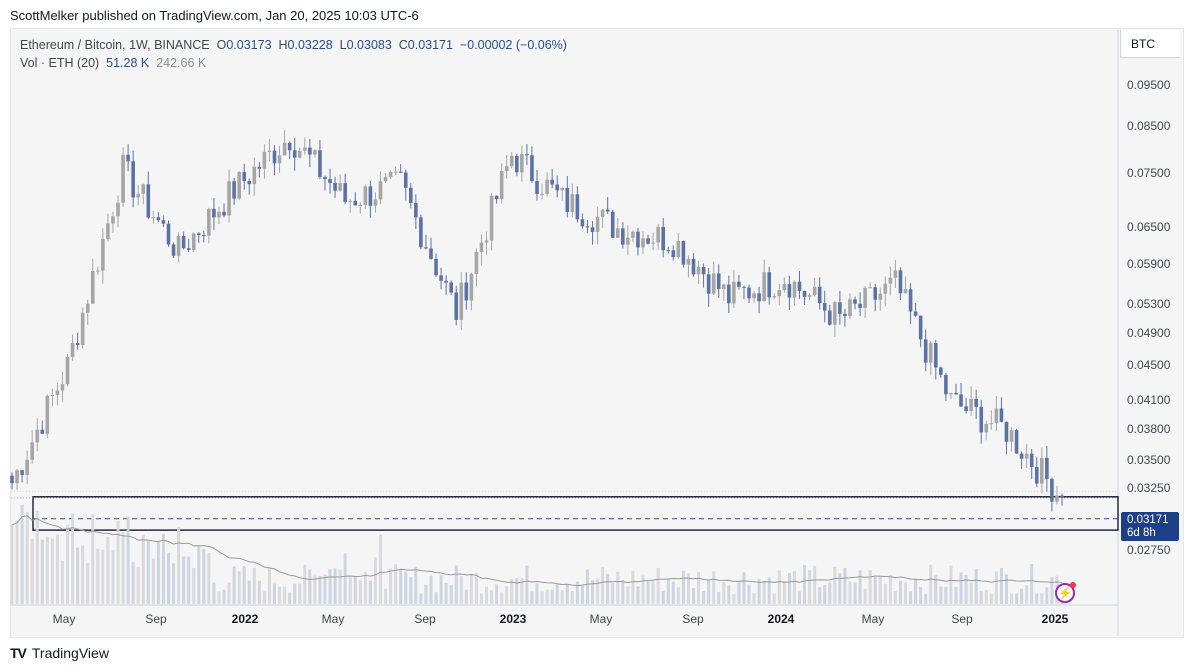 The height and width of the screenshot is (670, 1200). I want to click on price-tick-label: 0.08500, so click(1149, 126).